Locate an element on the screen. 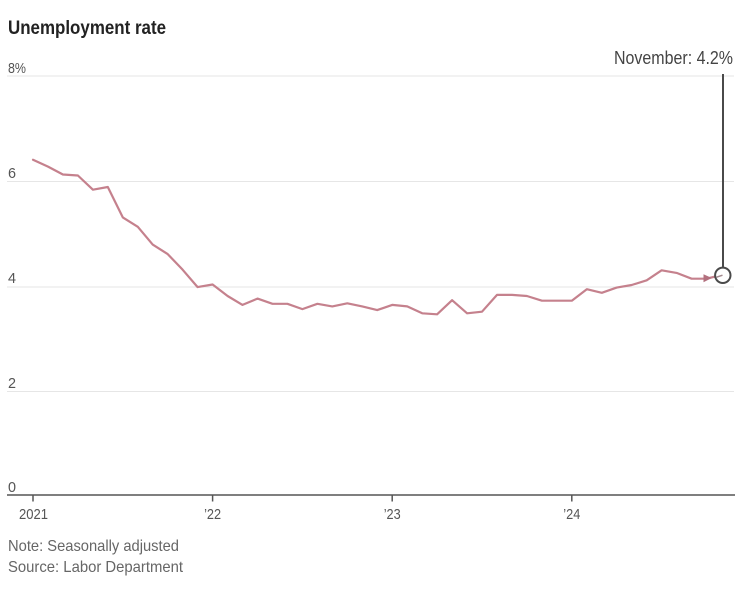  svg-text: 0 is located at coordinates (12, 487).